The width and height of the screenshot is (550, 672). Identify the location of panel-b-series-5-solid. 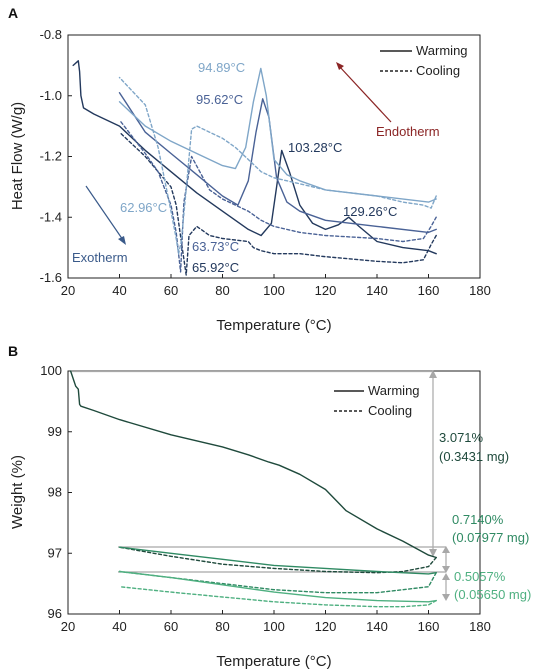
(277, 586).